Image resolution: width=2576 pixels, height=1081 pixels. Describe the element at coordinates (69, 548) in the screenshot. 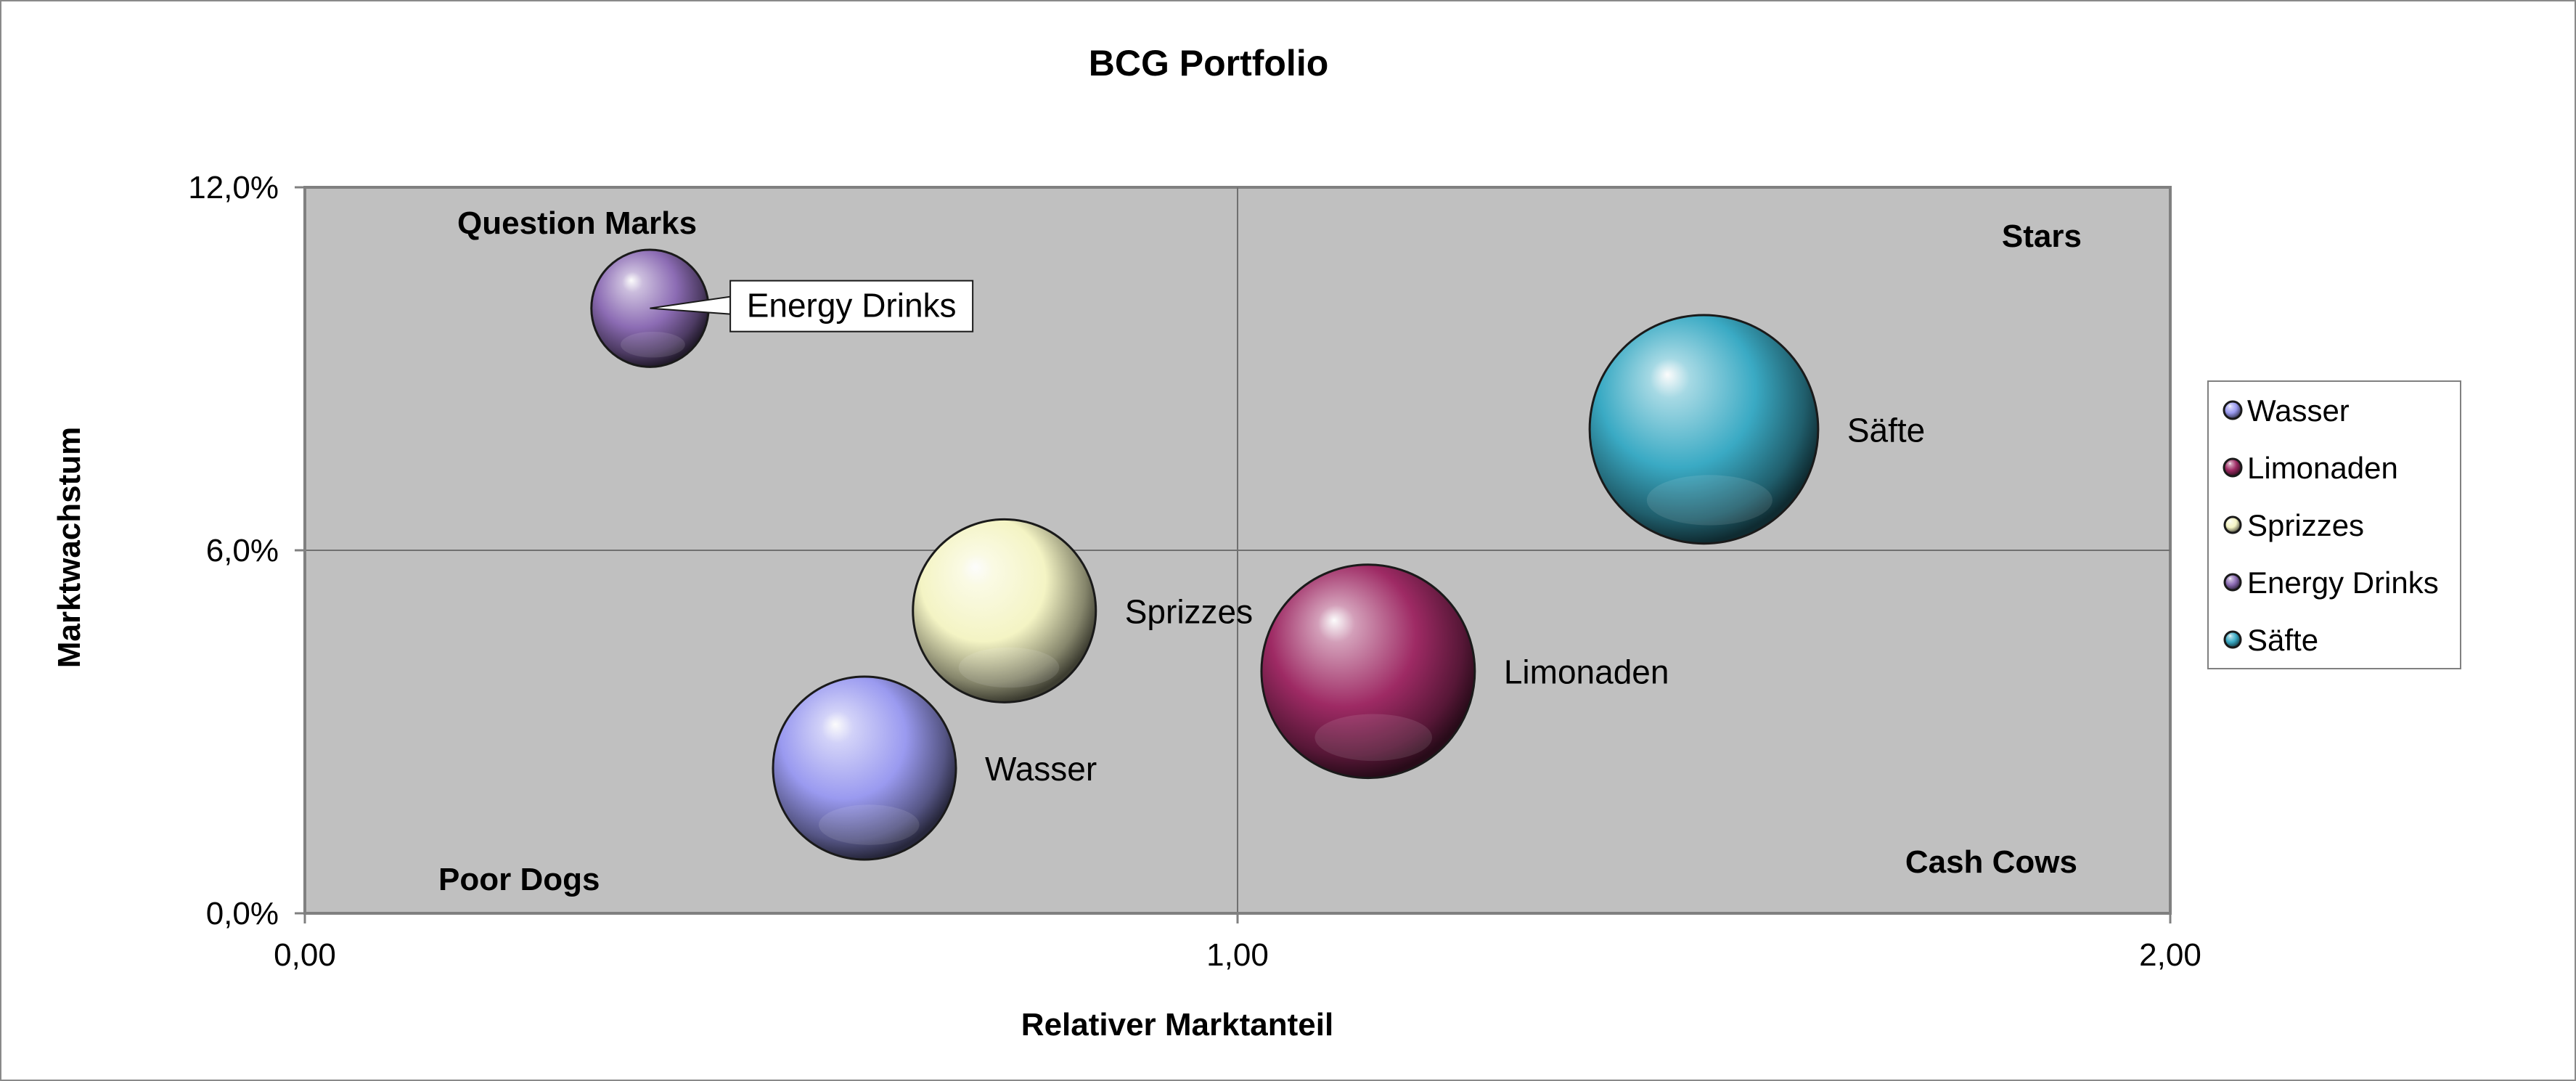

I see `y-axis-title: Marktwachstum` at that location.